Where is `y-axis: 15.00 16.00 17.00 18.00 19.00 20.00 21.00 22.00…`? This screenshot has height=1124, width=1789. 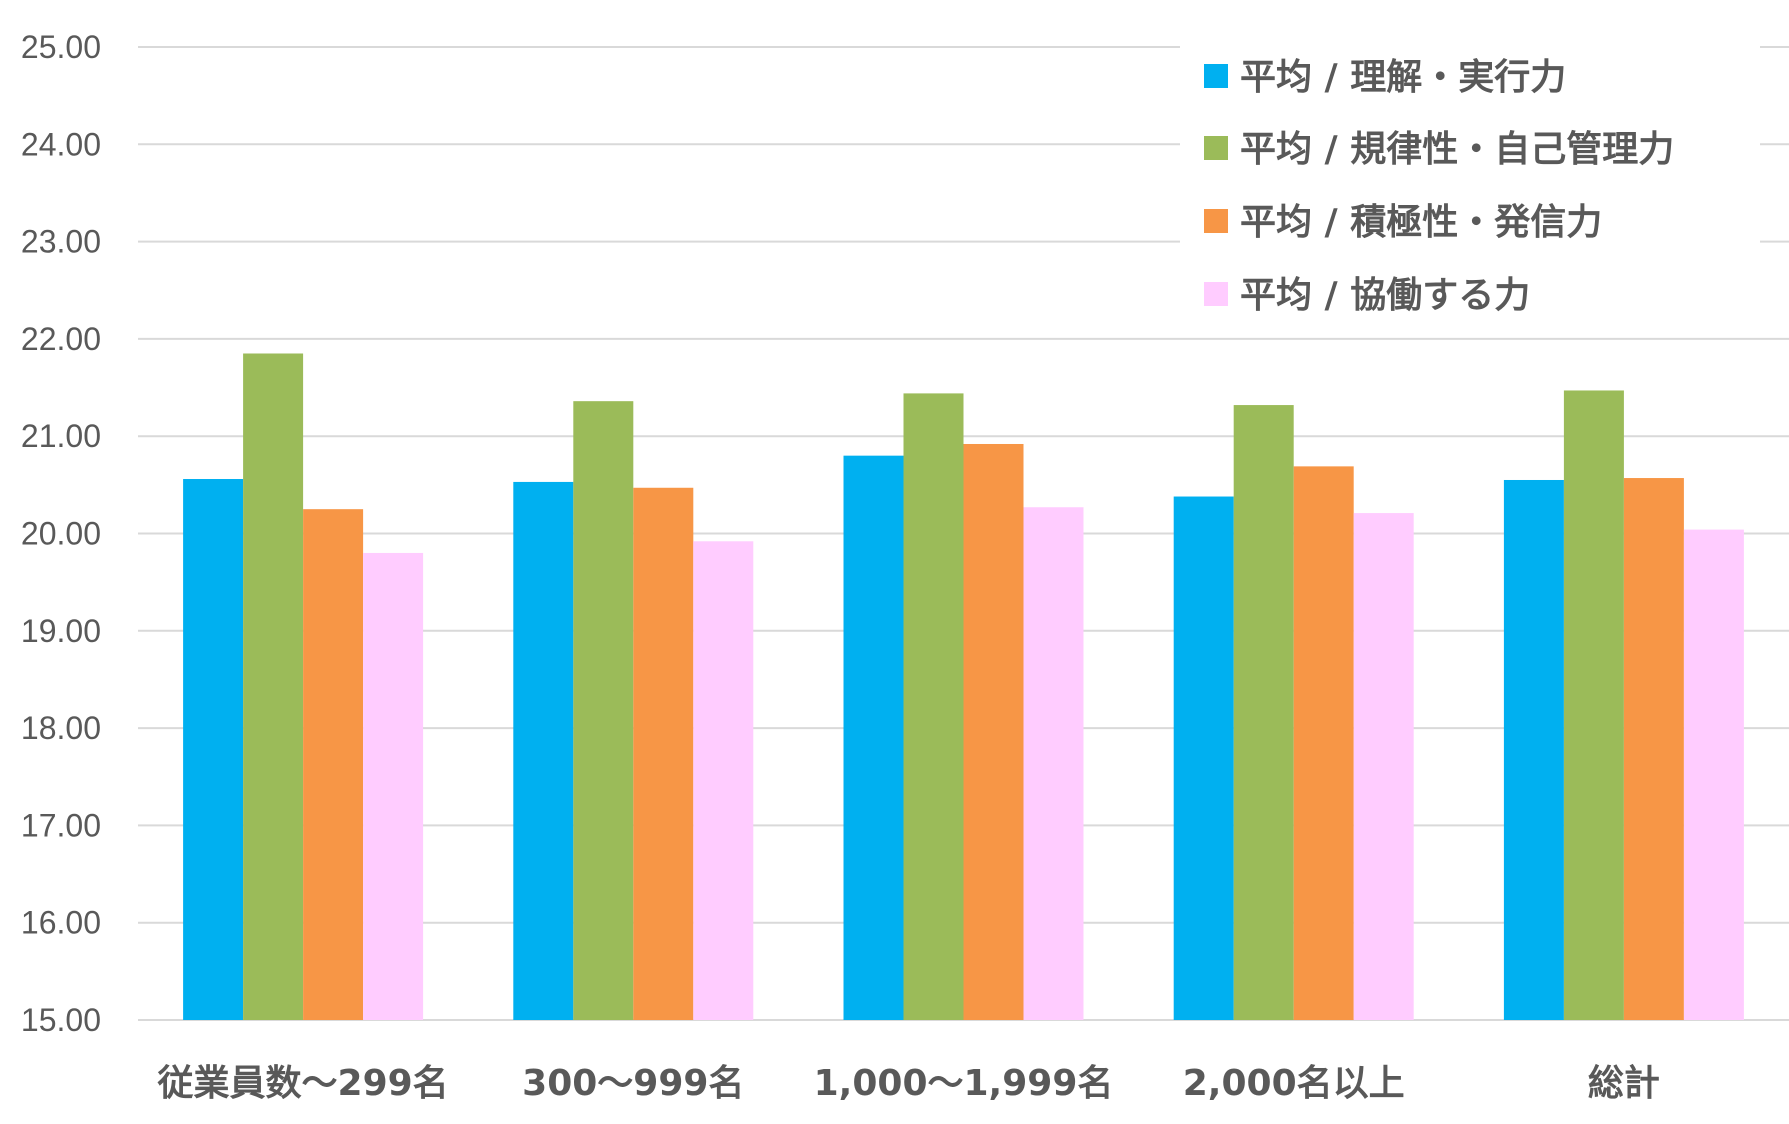
y-axis: 15.00 16.00 17.00 18.00 19.00 20.00 21.00 22.00… is located at coordinates (61, 533).